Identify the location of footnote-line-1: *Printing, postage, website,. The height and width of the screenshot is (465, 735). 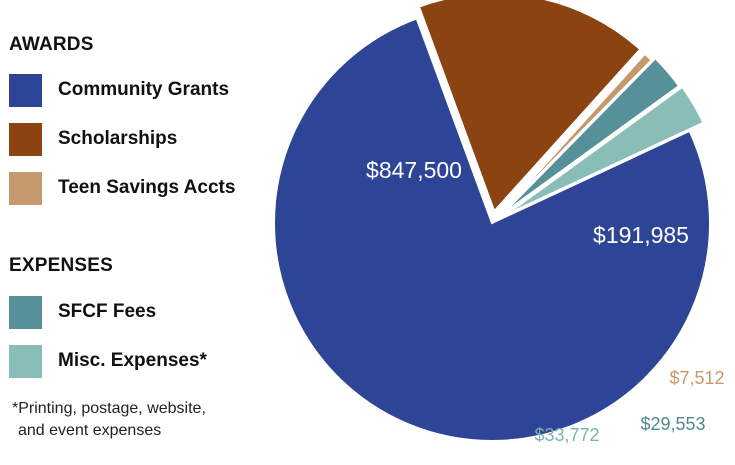
(109, 408).